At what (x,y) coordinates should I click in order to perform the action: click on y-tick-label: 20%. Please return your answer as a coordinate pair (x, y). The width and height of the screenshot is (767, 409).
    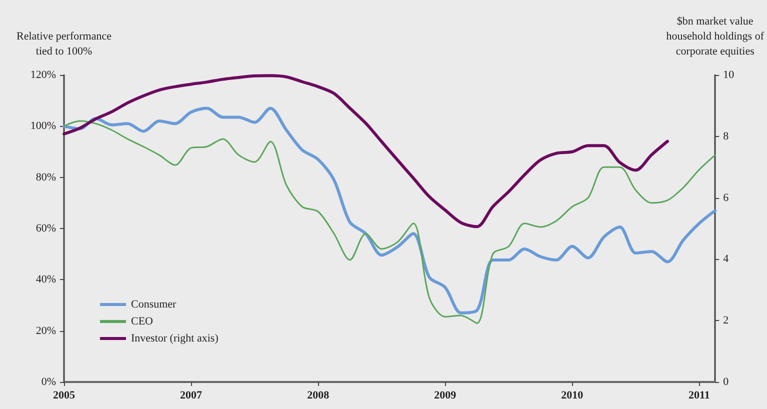
    Looking at the image, I should click on (46, 330).